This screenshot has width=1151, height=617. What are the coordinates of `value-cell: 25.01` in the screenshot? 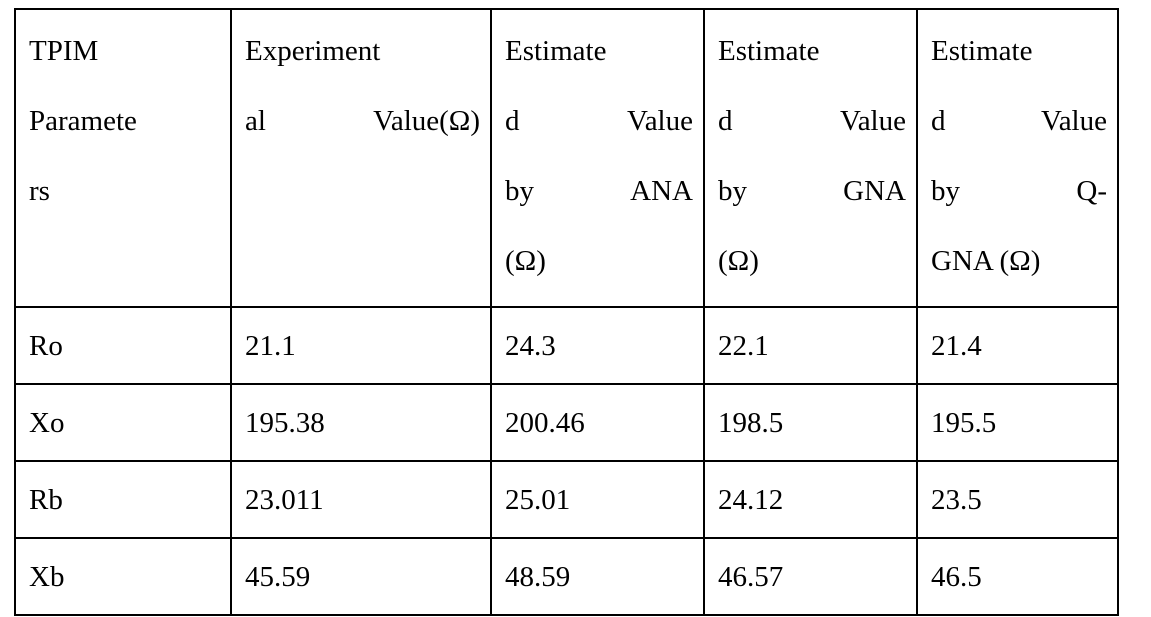 It's located at (597, 499).